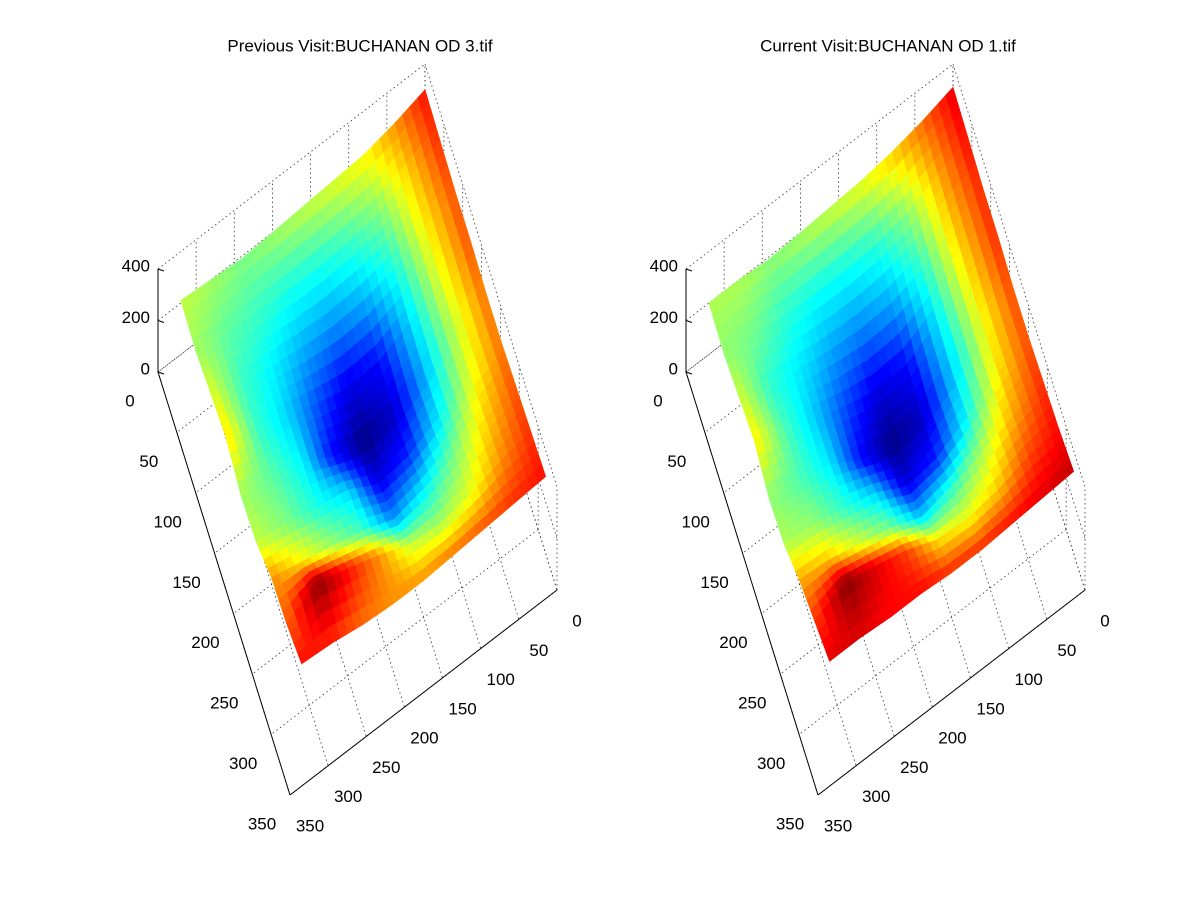 This screenshot has width=1200, height=900. I want to click on plot-title: Previous Visit:BUCHANAN OD 3.tif, so click(359, 45).